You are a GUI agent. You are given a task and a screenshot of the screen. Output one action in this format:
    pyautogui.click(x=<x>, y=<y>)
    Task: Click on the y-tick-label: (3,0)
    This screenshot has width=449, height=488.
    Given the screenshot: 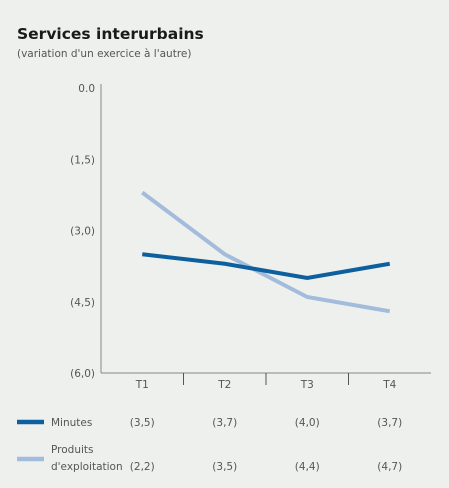 What is the action you would take?
    pyautogui.click(x=82, y=232)
    